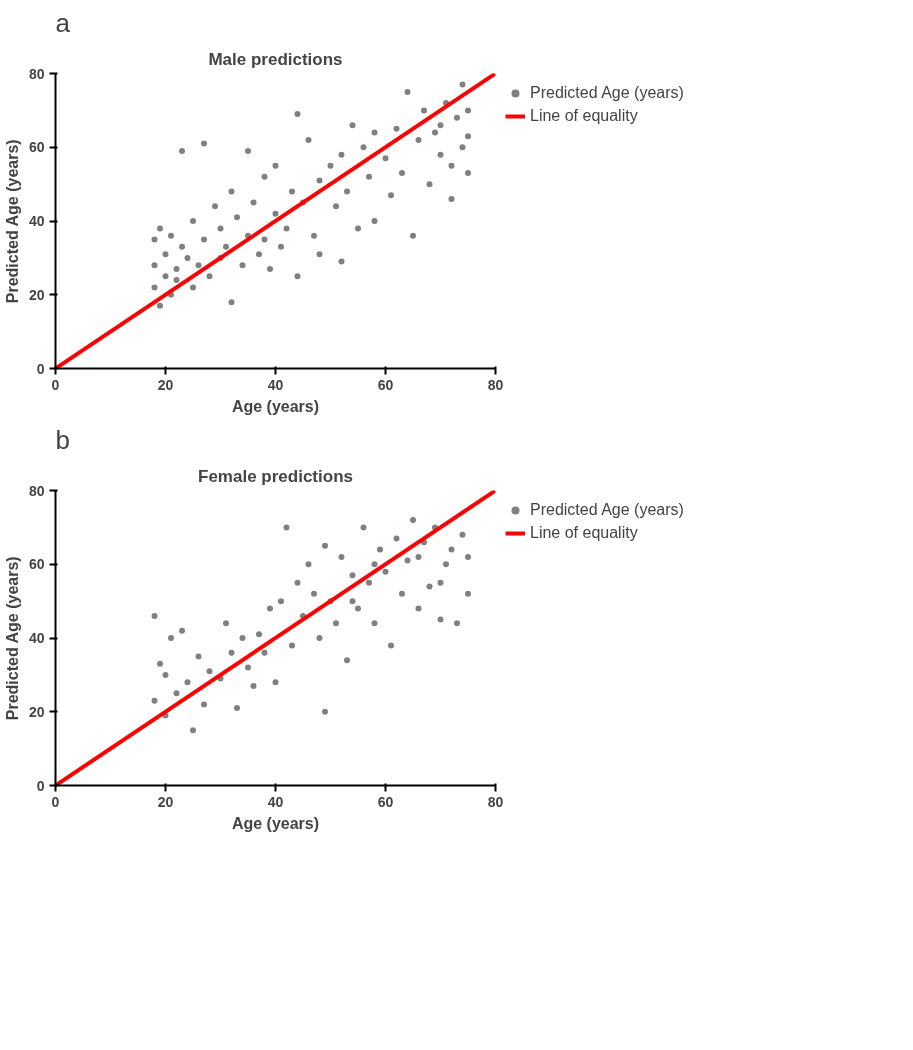 This screenshot has height=1050, width=913. Describe the element at coordinates (275, 476) in the screenshot. I see `chart-title: Female predictions` at that location.